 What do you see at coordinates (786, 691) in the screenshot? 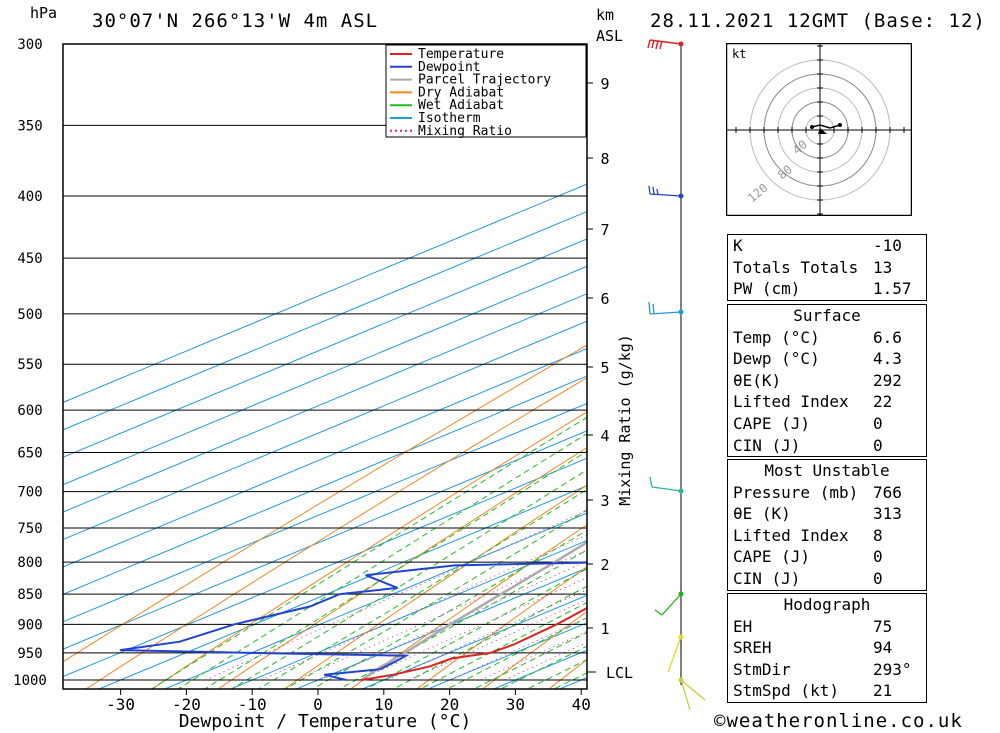
I see `index-label: StmSpd (kt)` at bounding box center [786, 691].